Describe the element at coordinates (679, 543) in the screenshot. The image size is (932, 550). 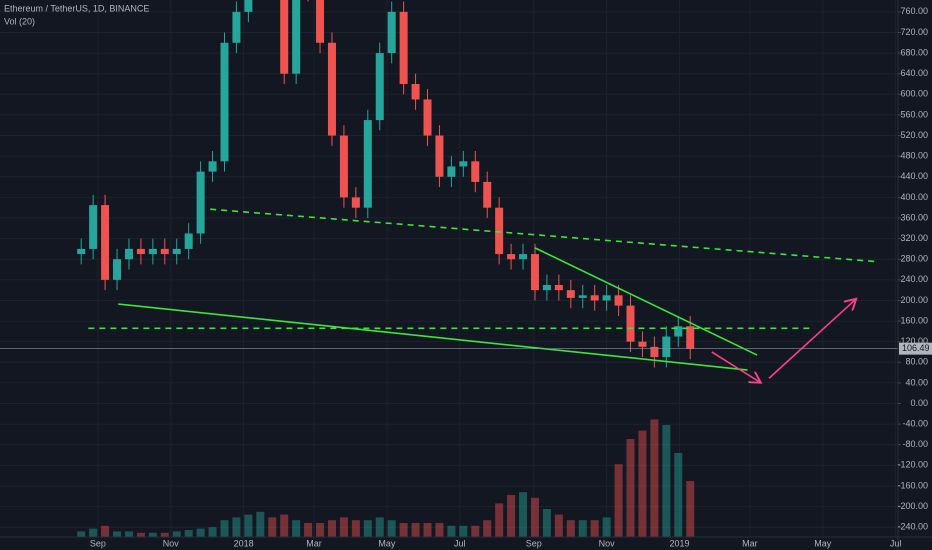
I see `x-tick-label: 2019` at that location.